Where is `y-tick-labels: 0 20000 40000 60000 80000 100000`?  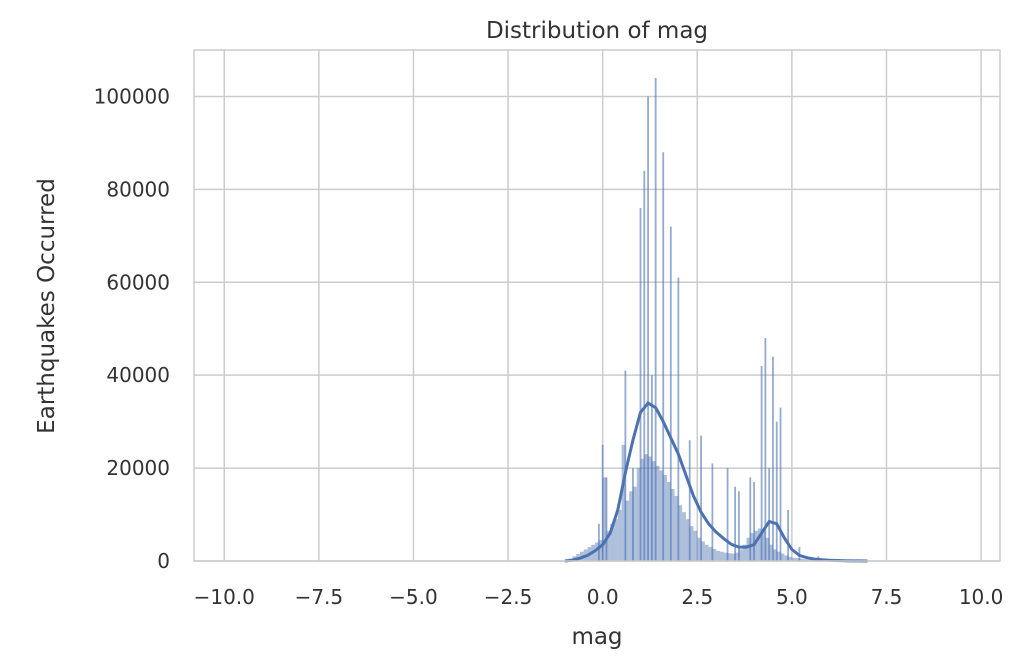
y-tick-labels: 0 20000 40000 60000 80000 100000 is located at coordinates (132, 328).